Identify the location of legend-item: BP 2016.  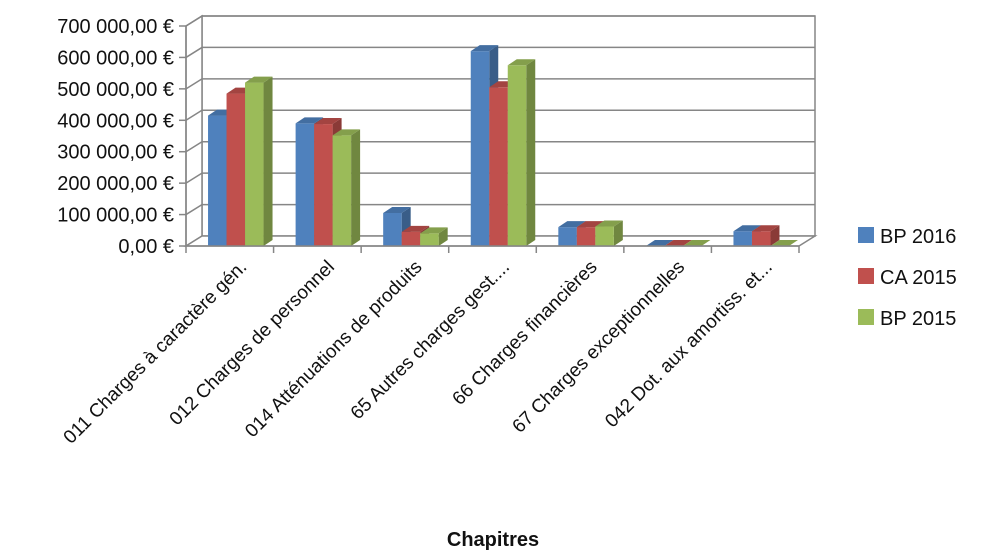
(907, 237).